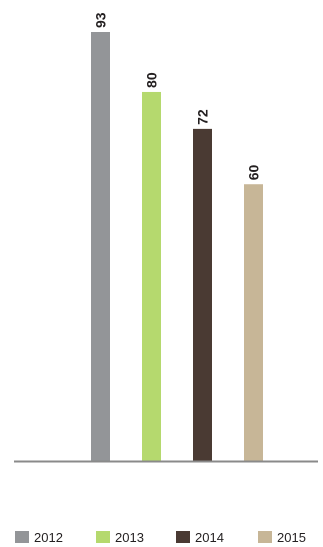 Image resolution: width=323 pixels, height=547 pixels. What do you see at coordinates (160, 537) in the screenshot?
I see `legend: 2012 2013 2014 2015` at bounding box center [160, 537].